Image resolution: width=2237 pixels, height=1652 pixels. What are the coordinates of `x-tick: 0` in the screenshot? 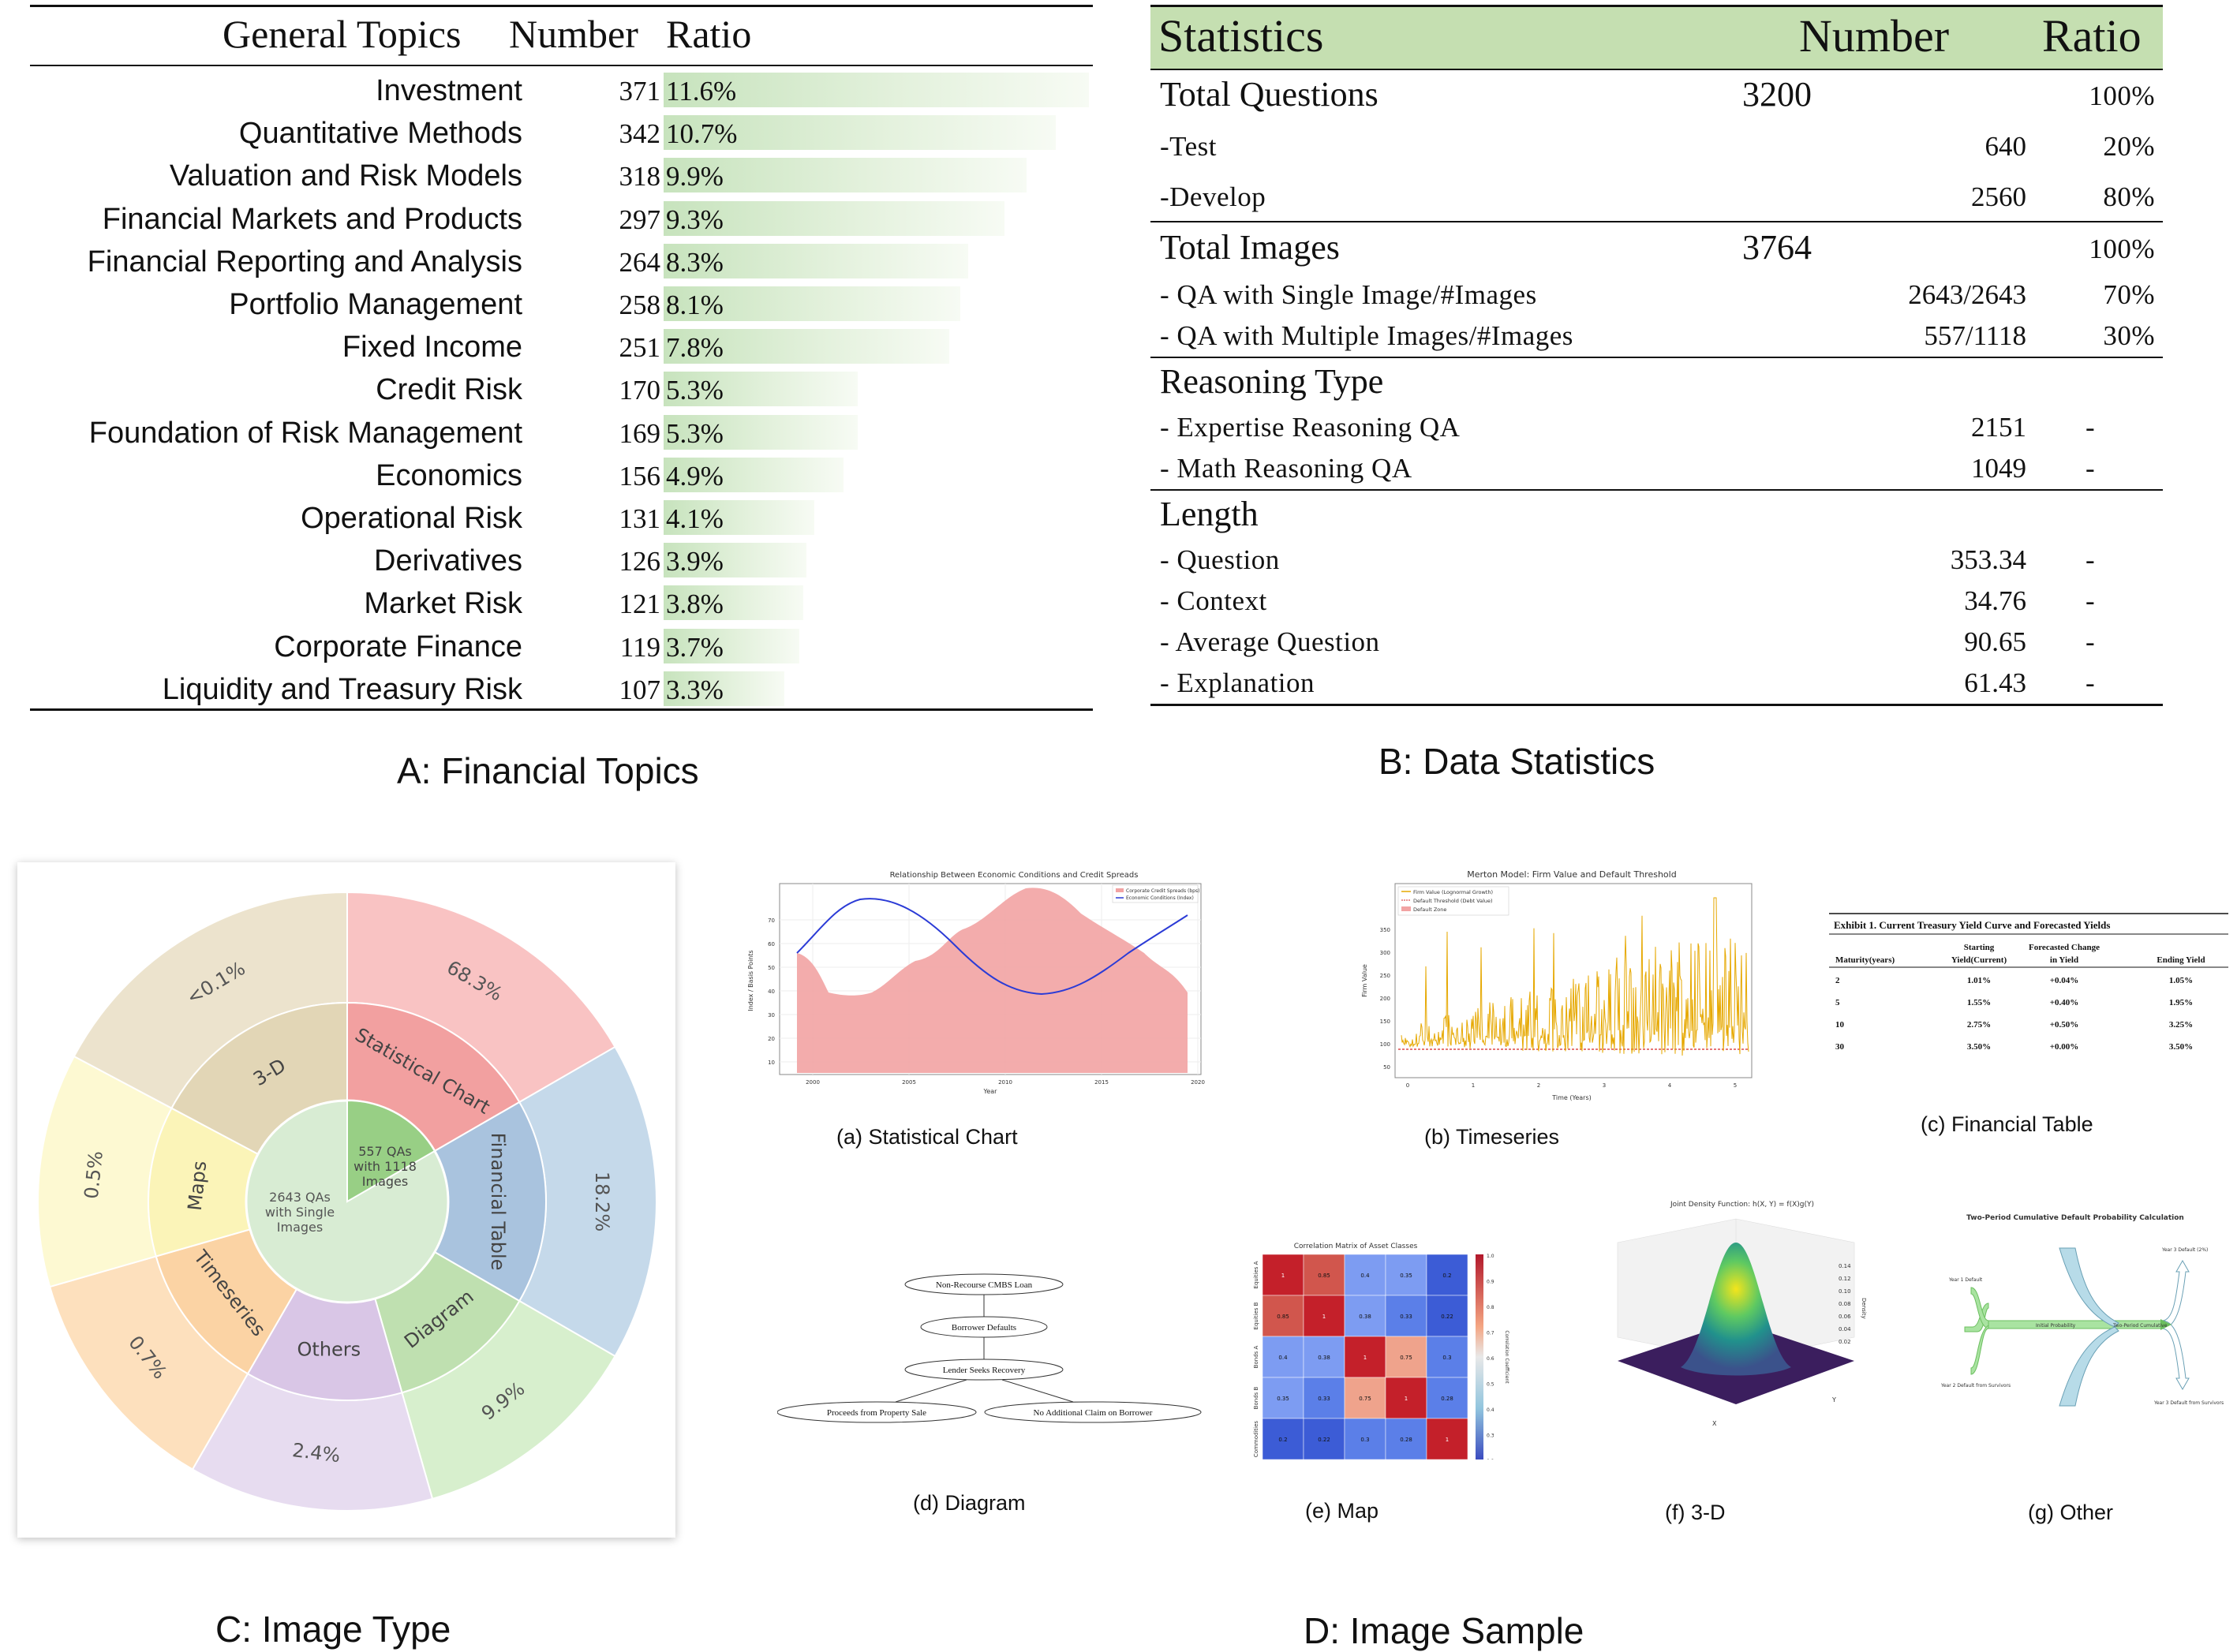 It's located at (1407, 1085).